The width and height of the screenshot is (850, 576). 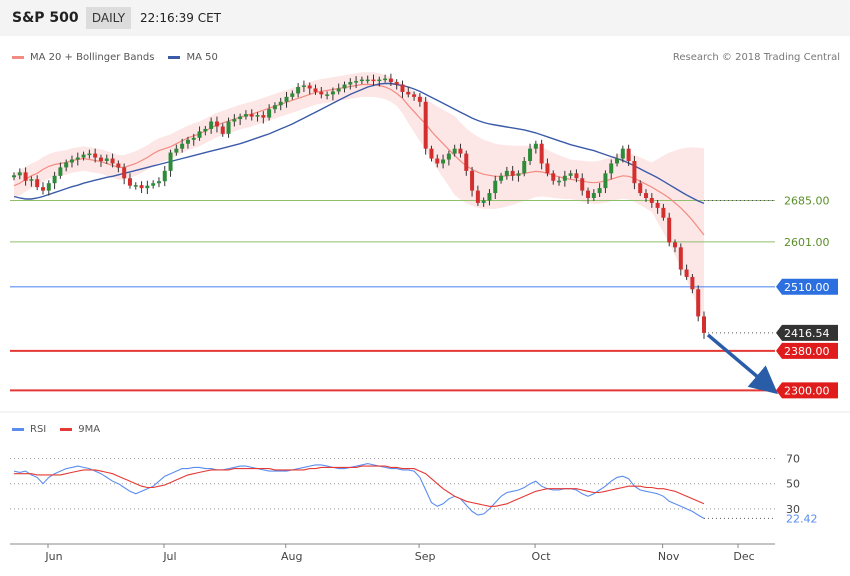 I want to click on chart-header: S&P 500 DAILY 22:16:39 CET, so click(x=425, y=18).